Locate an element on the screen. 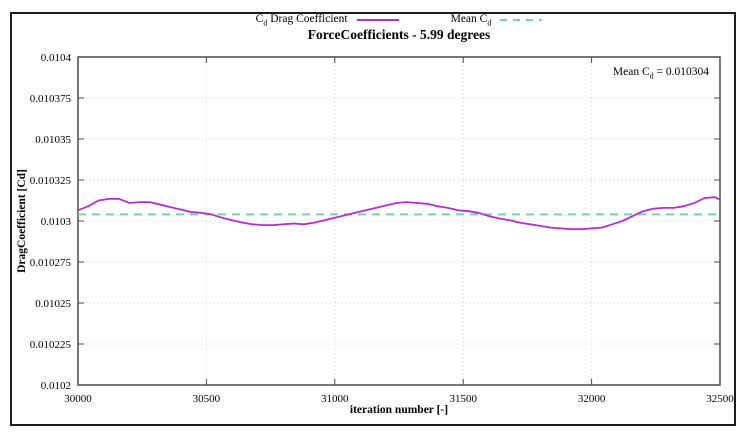 The image size is (749, 439). svg-text: 0.010375 is located at coordinates (51, 99).